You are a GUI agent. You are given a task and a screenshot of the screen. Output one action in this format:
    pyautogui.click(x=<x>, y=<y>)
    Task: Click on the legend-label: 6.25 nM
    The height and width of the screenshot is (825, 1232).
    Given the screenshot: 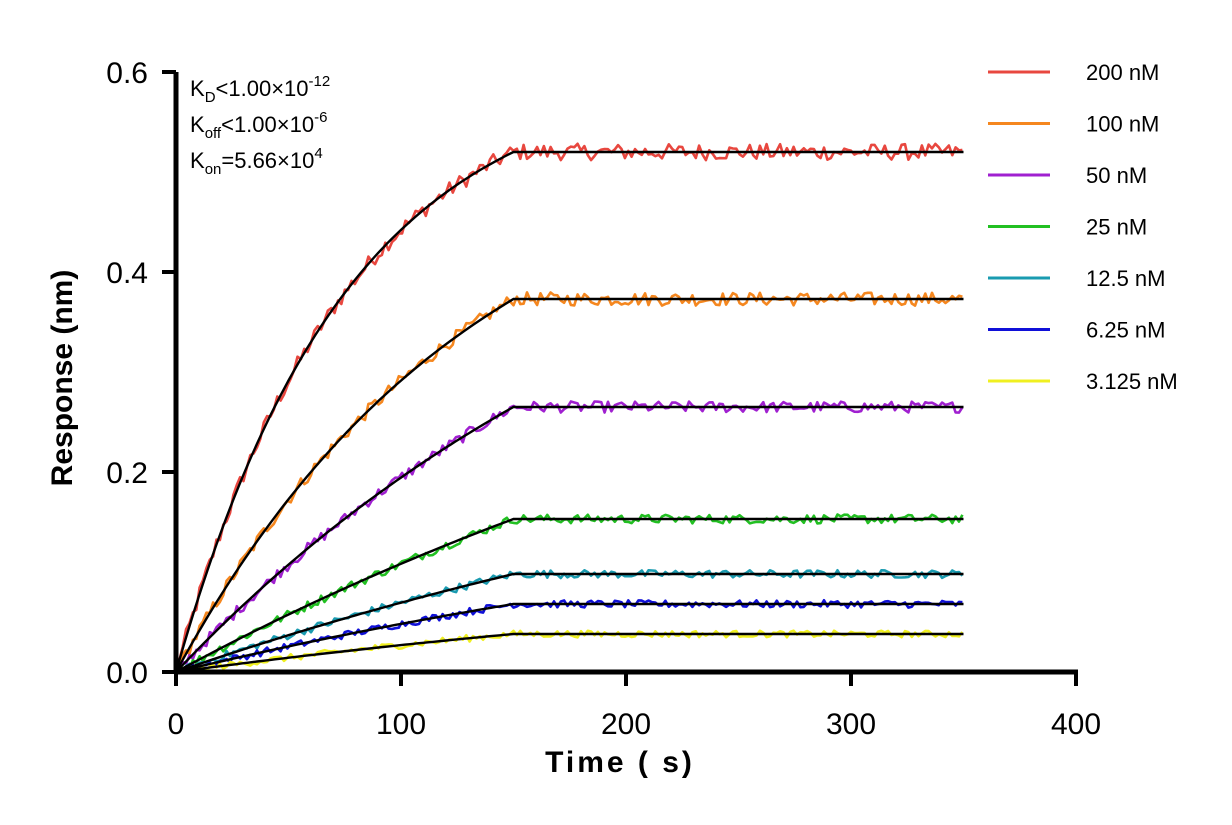 What is the action you would take?
    pyautogui.click(x=1126, y=330)
    